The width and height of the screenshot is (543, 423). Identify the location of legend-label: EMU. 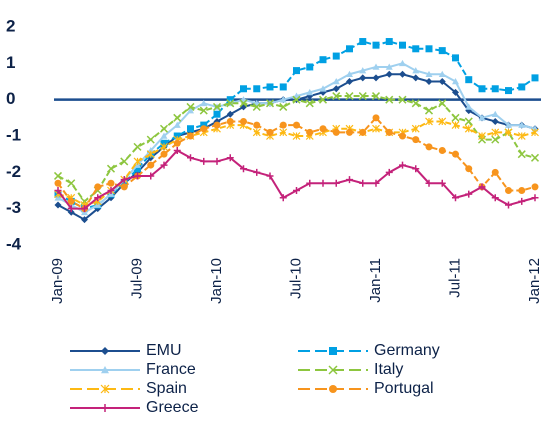
(164, 350).